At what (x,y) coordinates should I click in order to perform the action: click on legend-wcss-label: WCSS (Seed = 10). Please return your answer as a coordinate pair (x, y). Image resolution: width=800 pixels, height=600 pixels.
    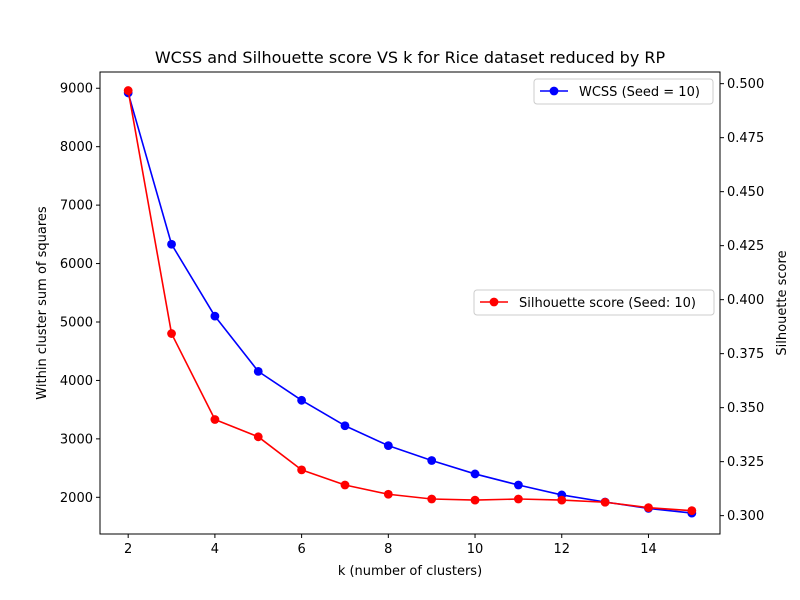
    Looking at the image, I should click on (639, 92).